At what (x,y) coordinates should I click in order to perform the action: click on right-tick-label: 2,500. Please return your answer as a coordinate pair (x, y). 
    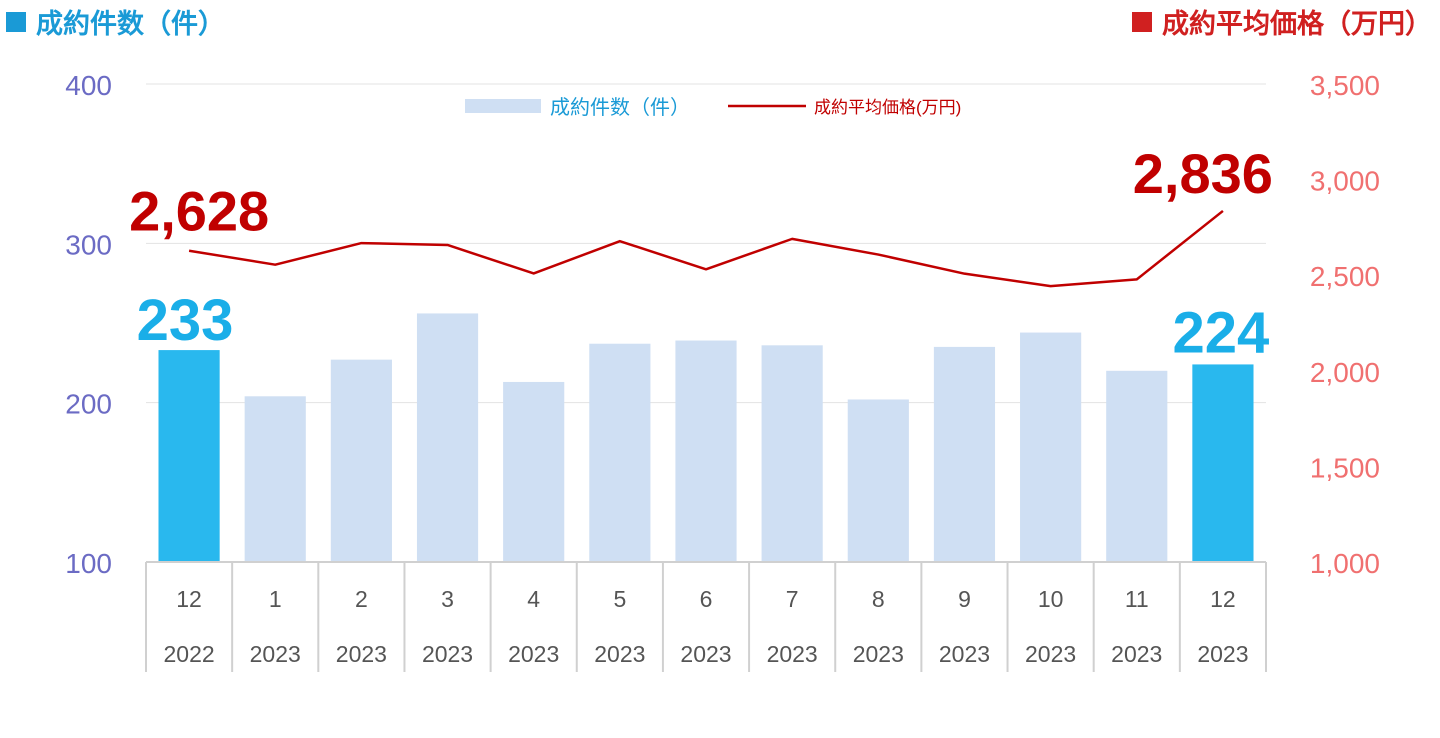
    Looking at the image, I should click on (1345, 276).